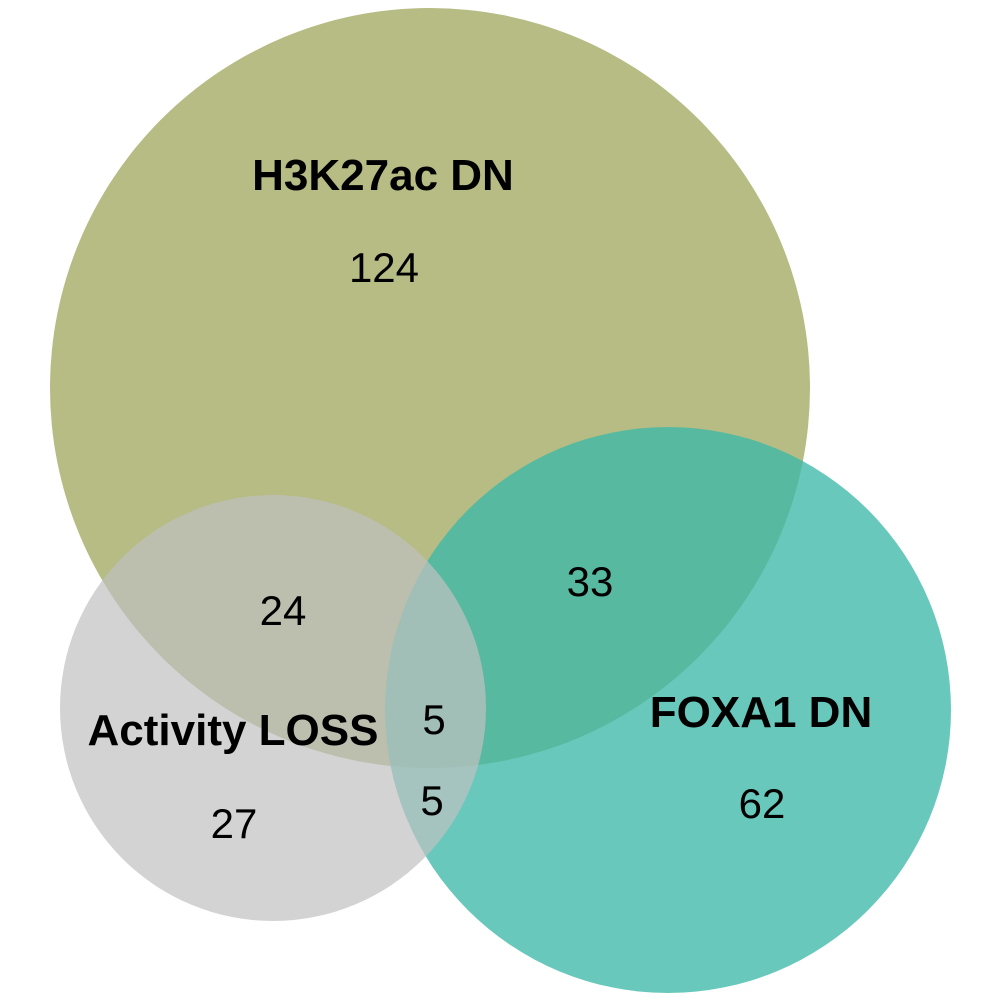  I want to click on count-activity-only: 27, so click(234, 823).